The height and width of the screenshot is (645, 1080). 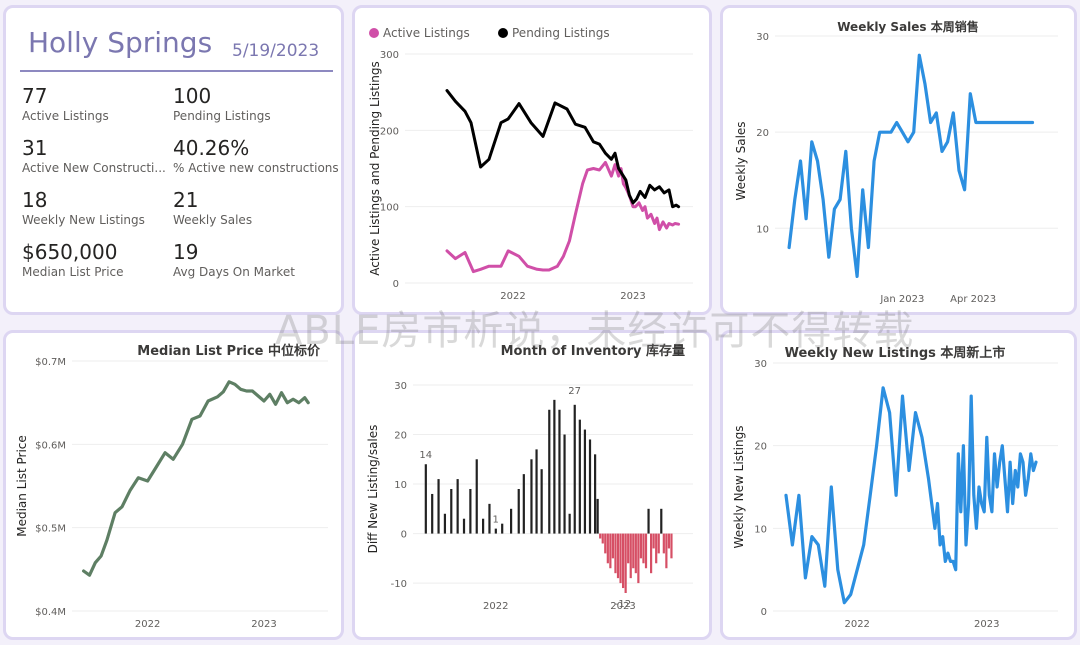 I want to click on watermark-text: ABLE房市析说，未经许可不得转载, so click(x=595, y=331).